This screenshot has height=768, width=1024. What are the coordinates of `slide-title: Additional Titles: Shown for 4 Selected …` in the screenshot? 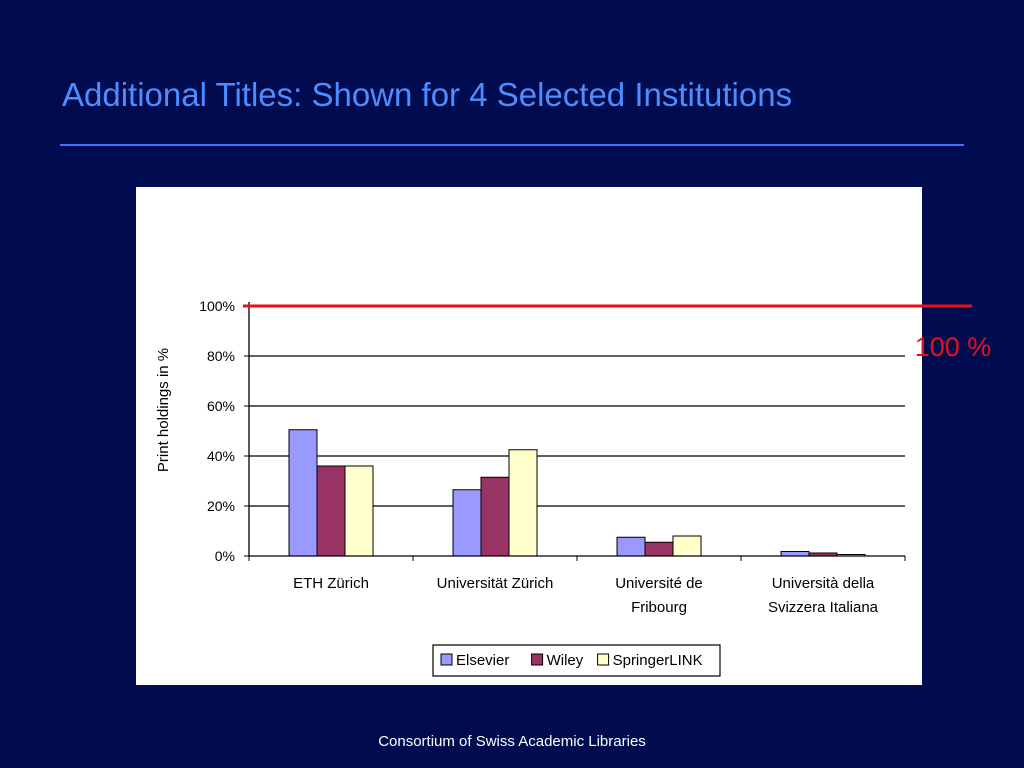 It's located at (427, 94).